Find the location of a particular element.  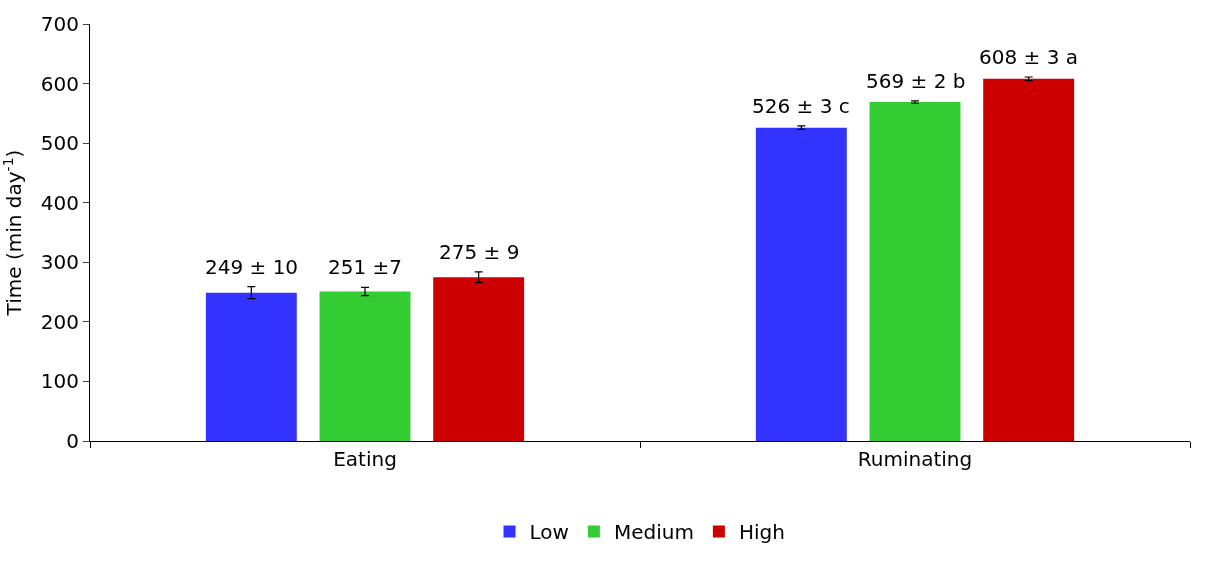

data-label: 249 ± 10 is located at coordinates (252, 267).